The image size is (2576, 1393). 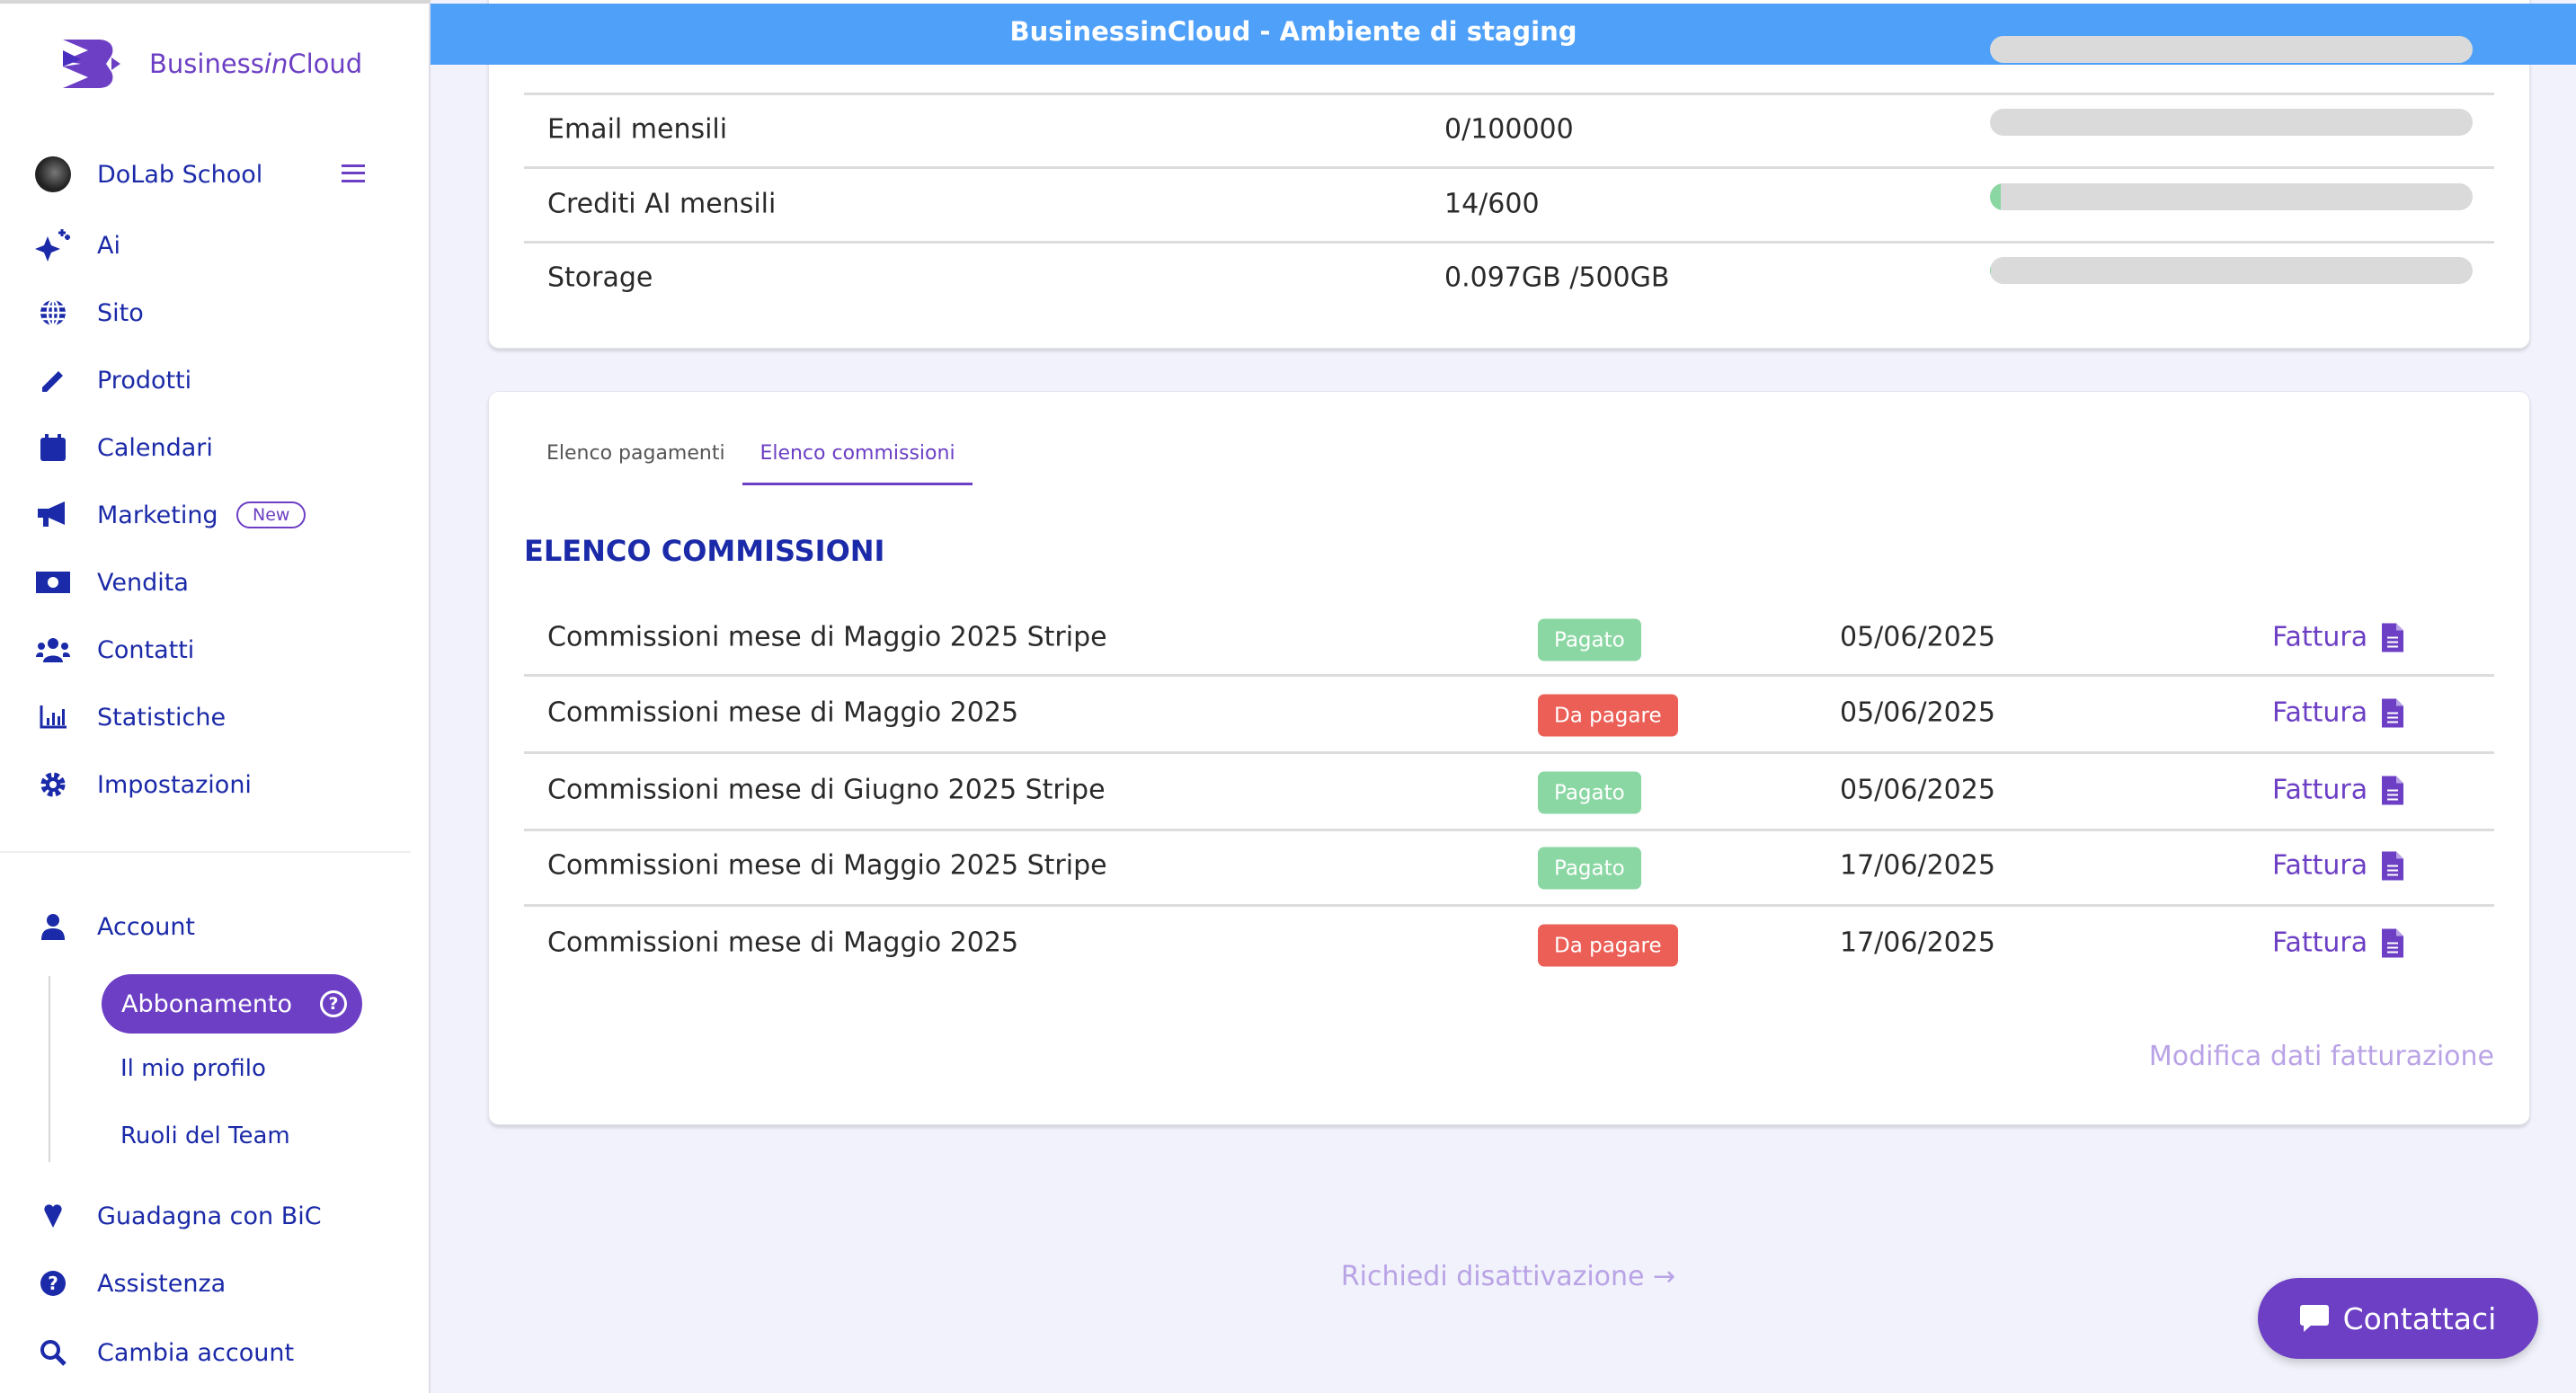 I want to click on banner-title: BusinessinCloud - Ambiente di staging, so click(x=1293, y=31).